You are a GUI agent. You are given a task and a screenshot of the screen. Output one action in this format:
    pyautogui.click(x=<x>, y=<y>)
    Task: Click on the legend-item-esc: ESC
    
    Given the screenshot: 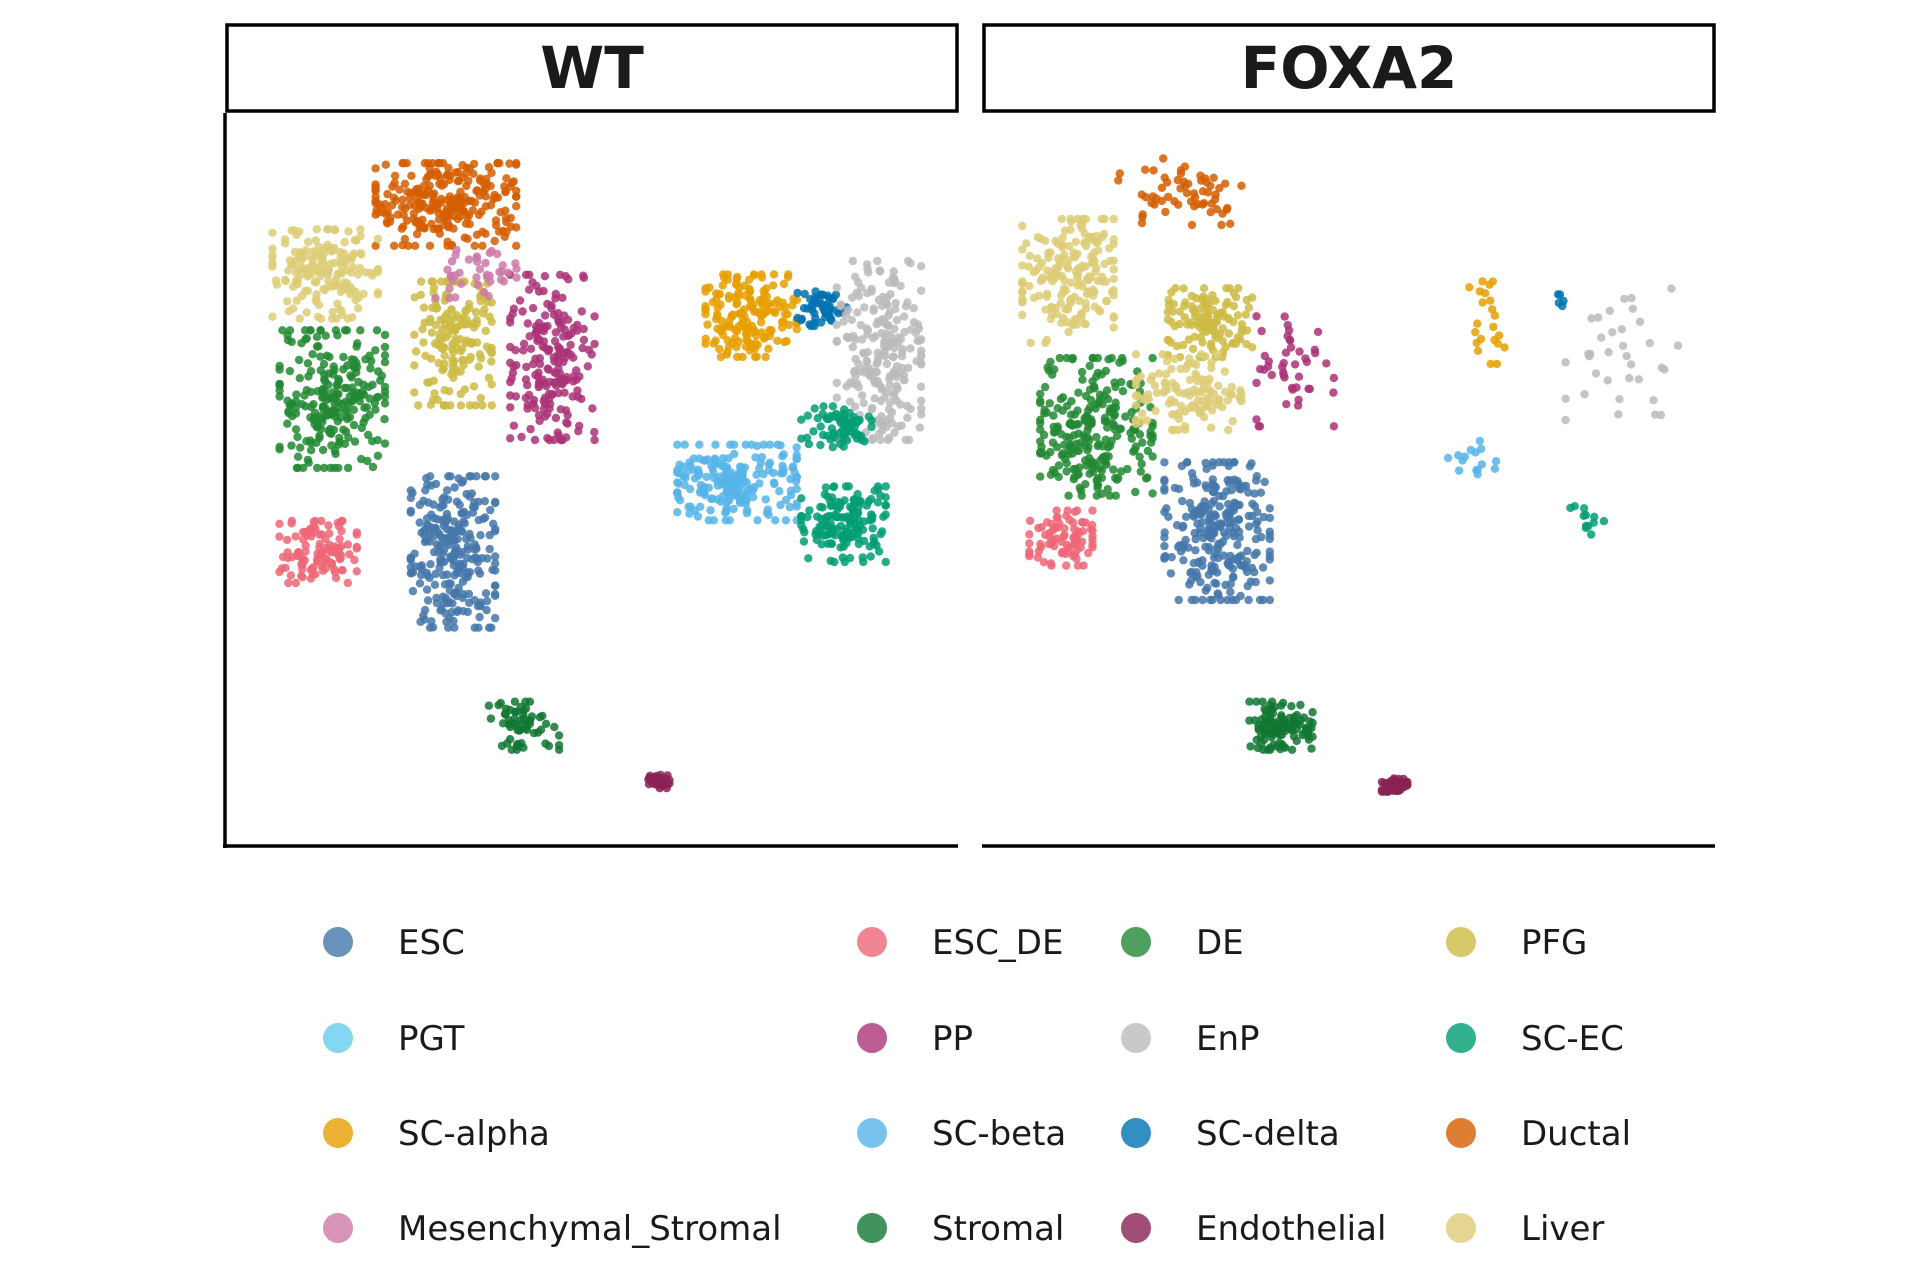 What is the action you would take?
    pyautogui.click(x=394, y=943)
    